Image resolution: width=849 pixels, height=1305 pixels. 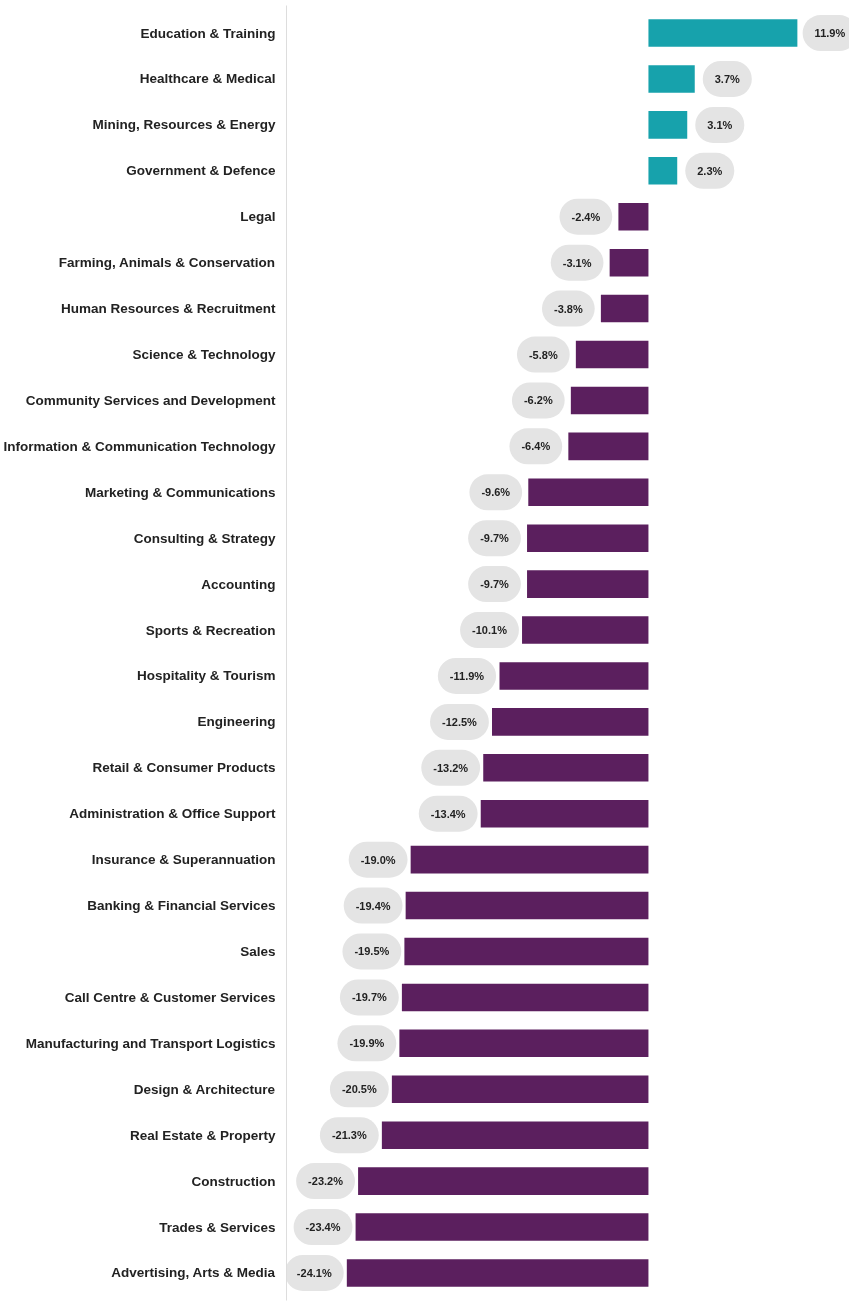 What do you see at coordinates (577, 262) in the screenshot?
I see `data-label: -3.1%` at bounding box center [577, 262].